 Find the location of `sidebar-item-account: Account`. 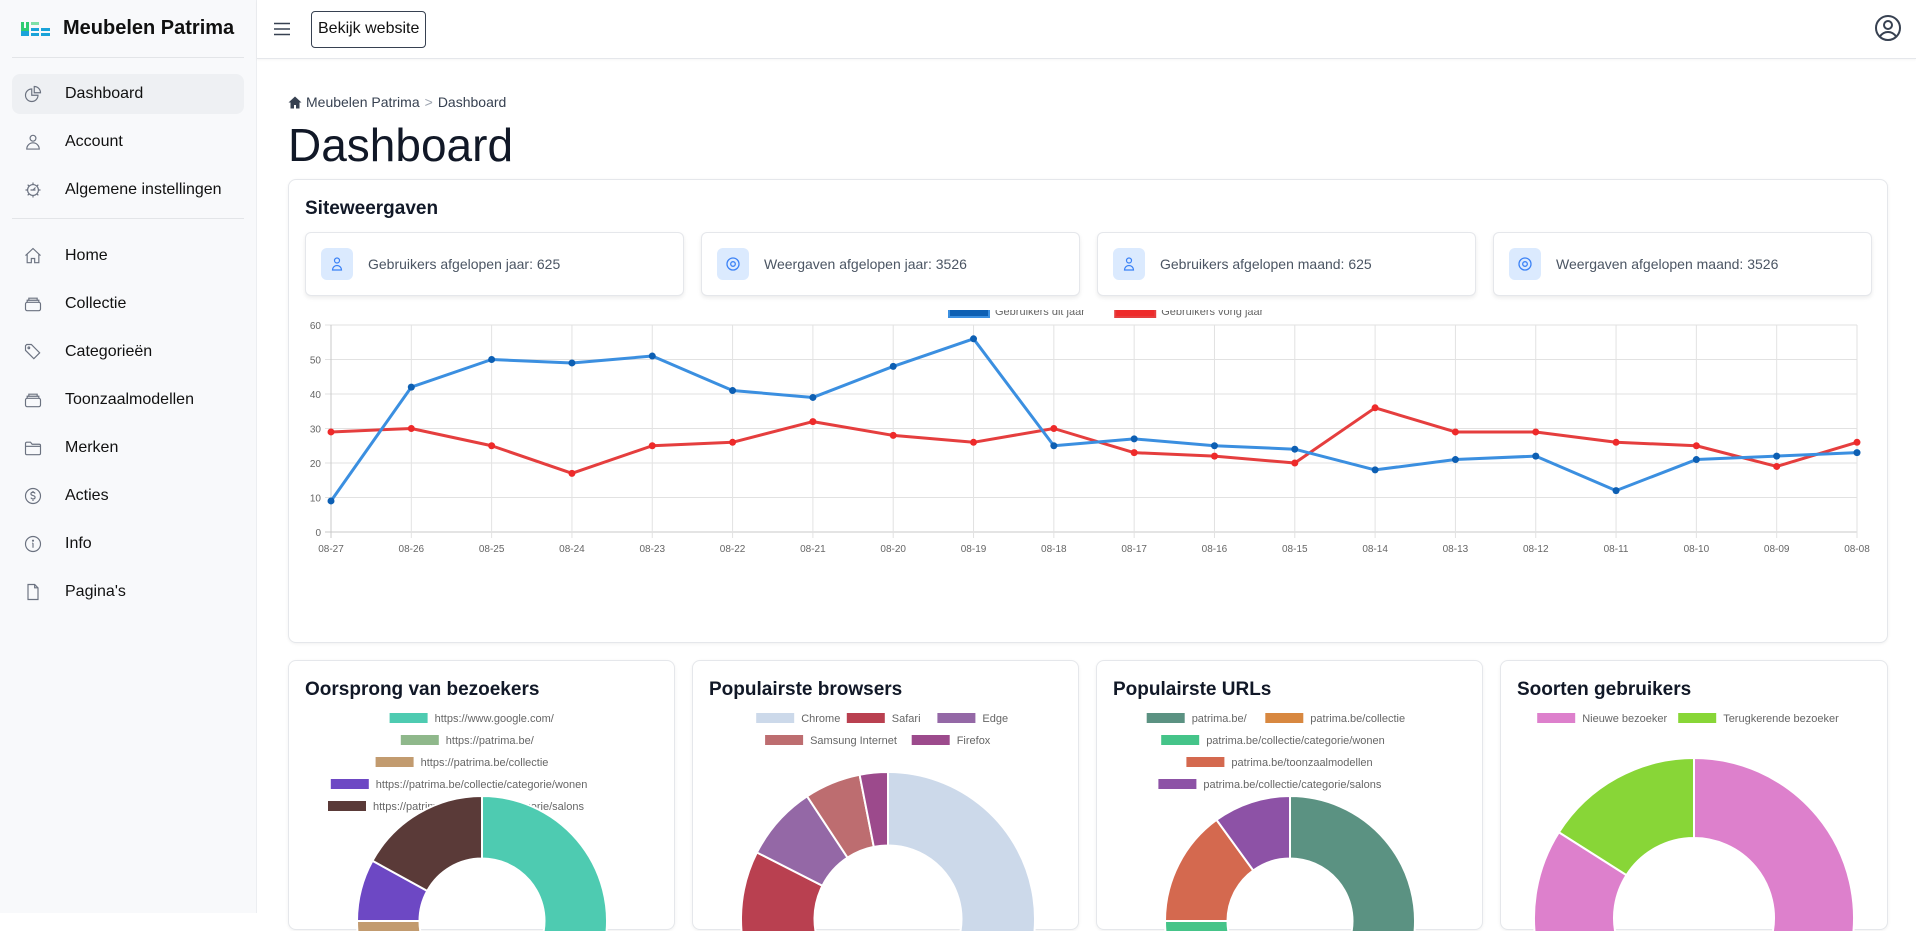

sidebar-item-account: Account is located at coordinates (128, 142).